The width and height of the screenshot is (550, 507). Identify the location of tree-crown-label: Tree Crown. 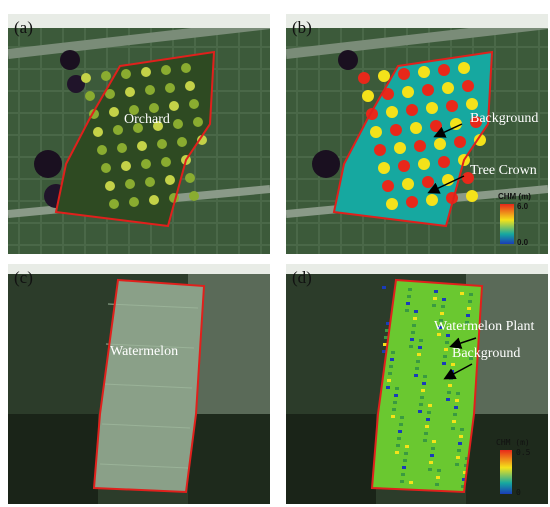
(503, 170).